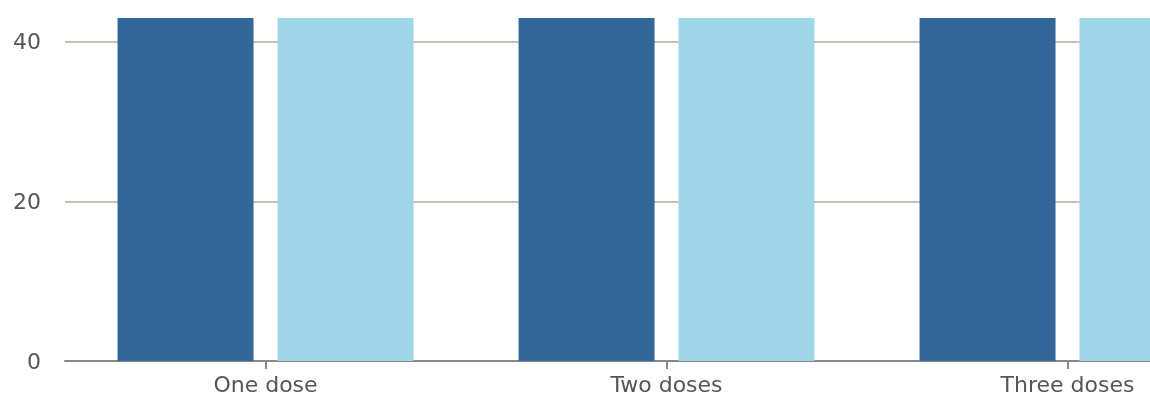 Image resolution: width=1150 pixels, height=407 pixels. Describe the element at coordinates (265, 384) in the screenshot. I see `x-tick-label: One dose` at that location.